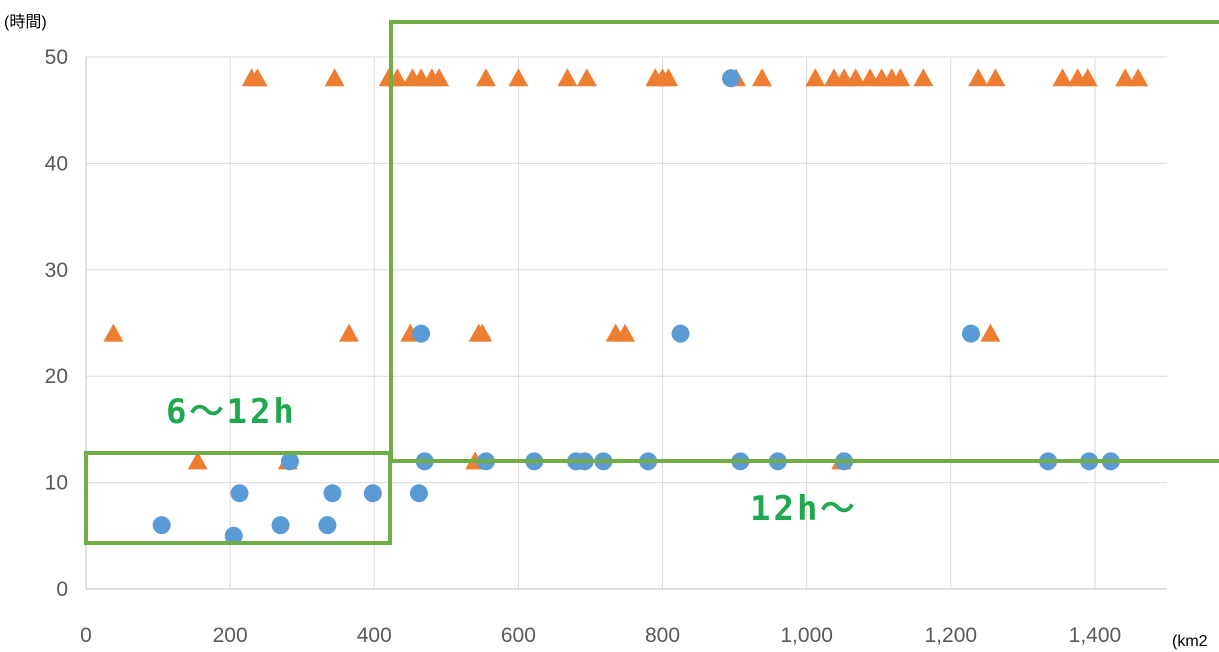 The width and height of the screenshot is (1219, 652). I want to click on y-axis-unit-label: (時間), so click(25, 22).